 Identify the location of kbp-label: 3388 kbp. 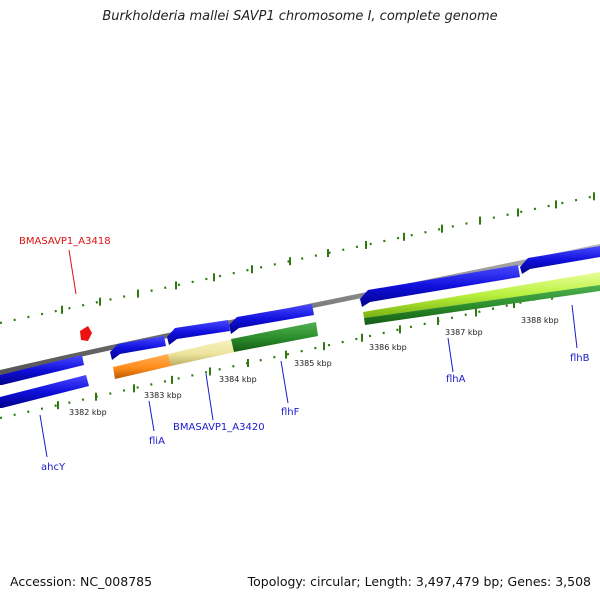
(540, 320).